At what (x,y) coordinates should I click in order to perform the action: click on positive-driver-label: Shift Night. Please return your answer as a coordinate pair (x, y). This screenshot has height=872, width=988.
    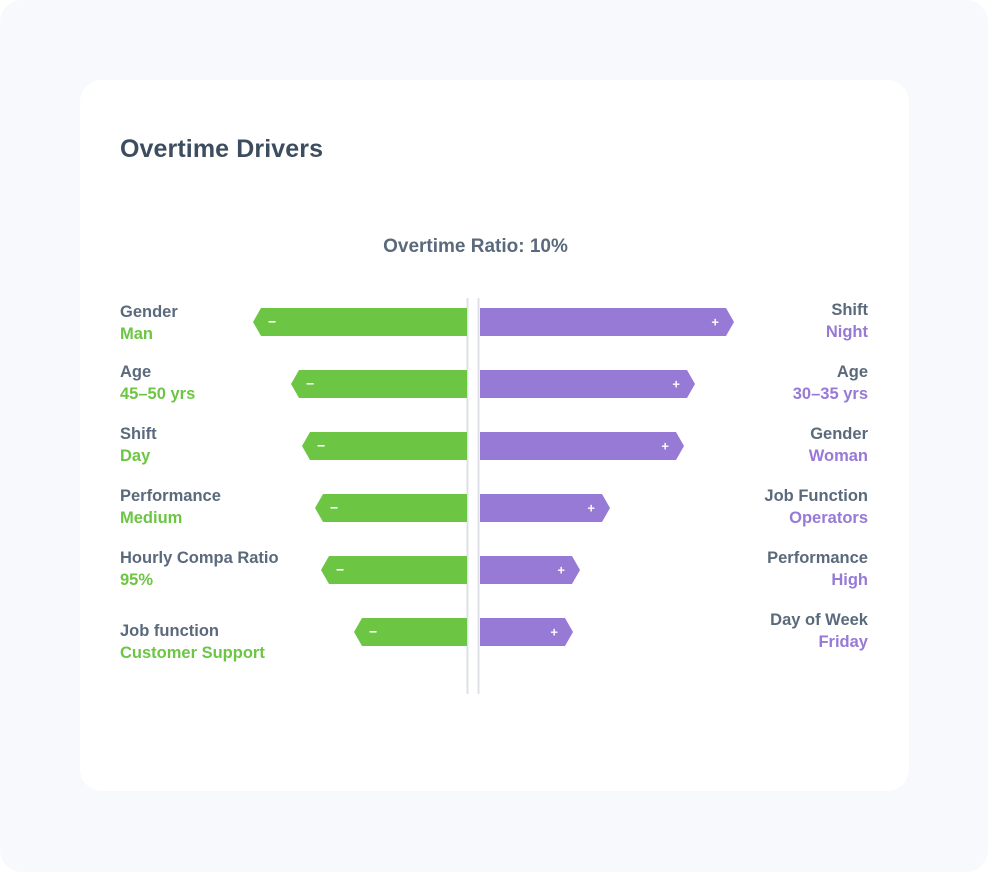
    Looking at the image, I should click on (847, 321).